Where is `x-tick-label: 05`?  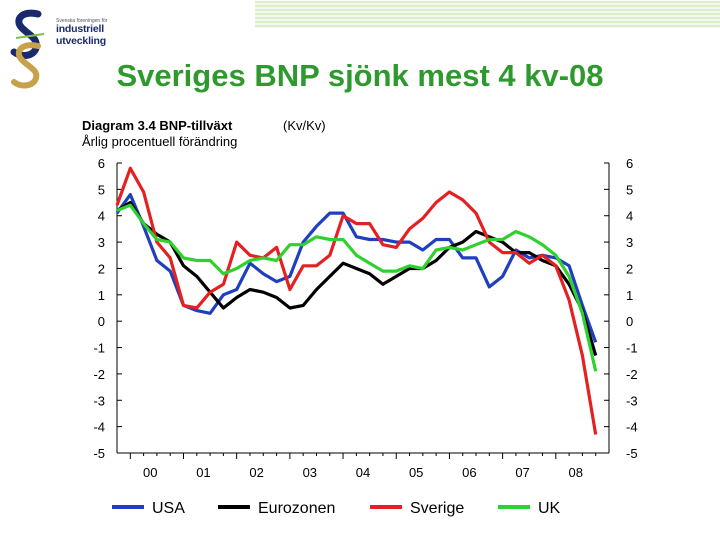
x-tick-label: 05 is located at coordinates (416, 472).